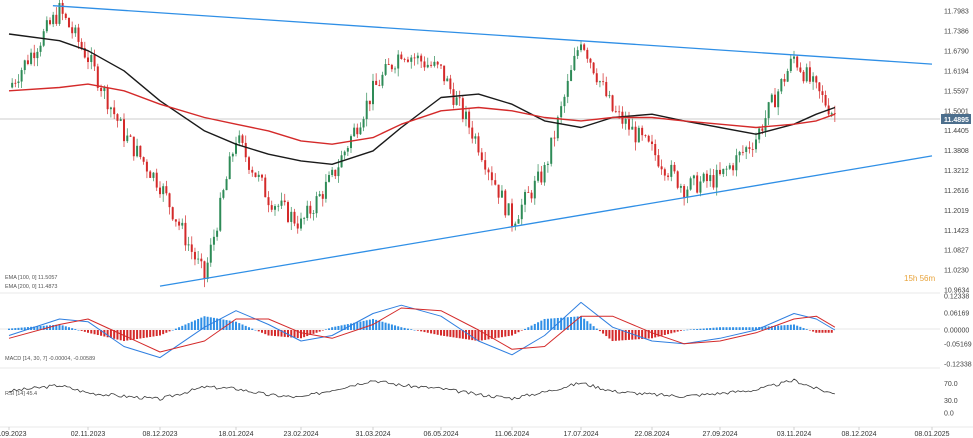 The height and width of the screenshot is (438, 973). I want to click on price-tick-label: 11.3808, so click(956, 151).